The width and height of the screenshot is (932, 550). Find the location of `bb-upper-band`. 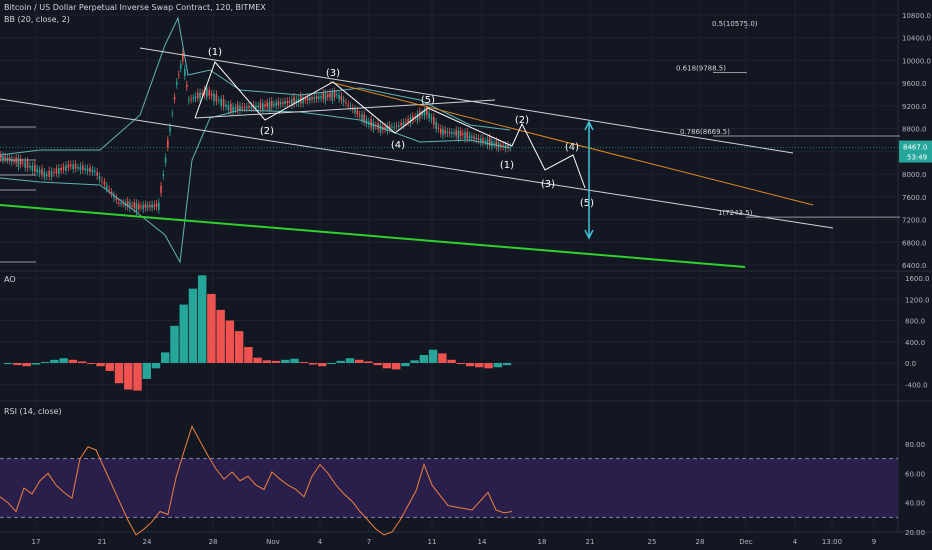

bb-upper-band is located at coordinates (255, 86).